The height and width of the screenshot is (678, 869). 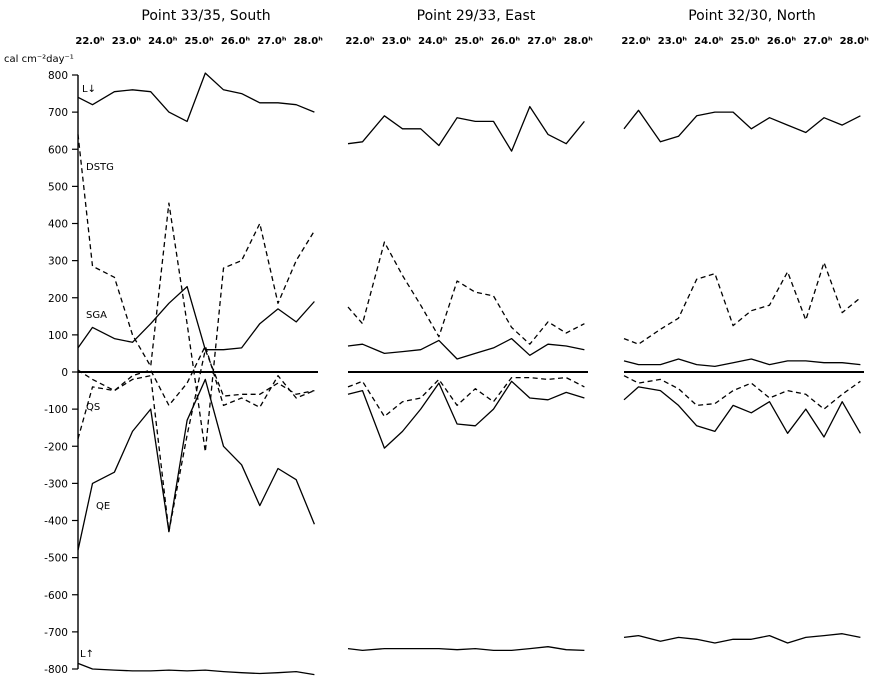 What do you see at coordinates (56, 447) in the screenshot?
I see `y-tick-label: -200` at bounding box center [56, 447].